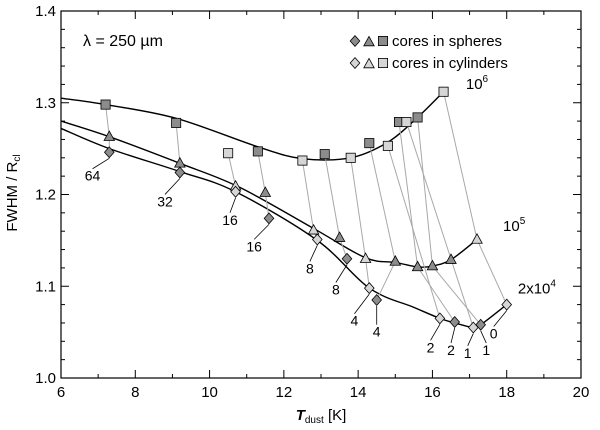 The width and height of the screenshot is (600, 430). Describe the element at coordinates (45, 286) in the screenshot. I see `y-tick-label-1: 1.1` at that location.